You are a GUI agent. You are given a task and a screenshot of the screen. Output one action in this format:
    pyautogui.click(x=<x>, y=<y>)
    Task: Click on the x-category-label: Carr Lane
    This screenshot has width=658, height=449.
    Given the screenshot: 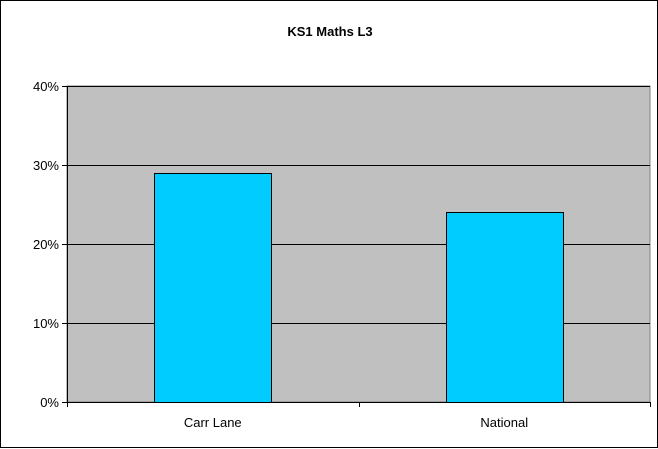 What is the action you would take?
    pyautogui.click(x=213, y=422)
    